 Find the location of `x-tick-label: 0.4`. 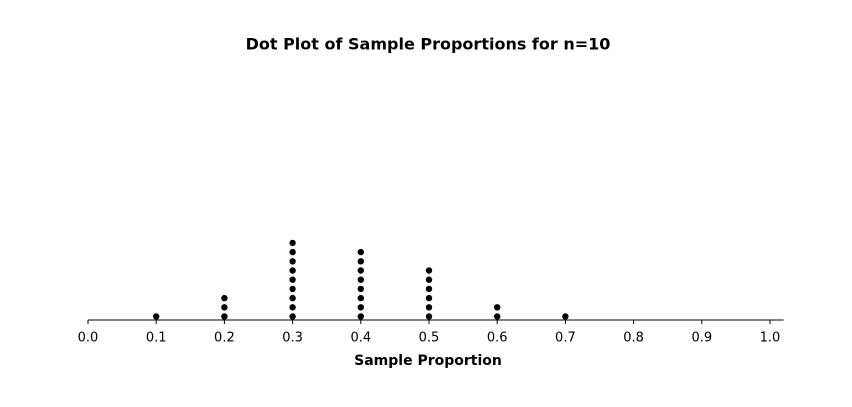

x-tick-label: 0.4 is located at coordinates (360, 338).